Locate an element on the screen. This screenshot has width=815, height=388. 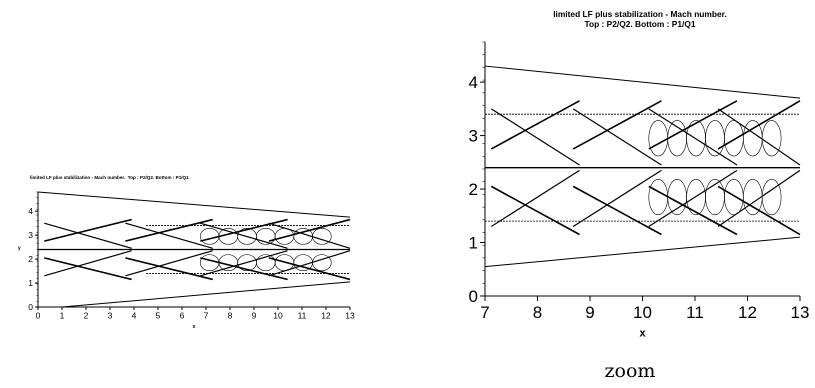
c1-x-axis-label: x is located at coordinates (642, 334).